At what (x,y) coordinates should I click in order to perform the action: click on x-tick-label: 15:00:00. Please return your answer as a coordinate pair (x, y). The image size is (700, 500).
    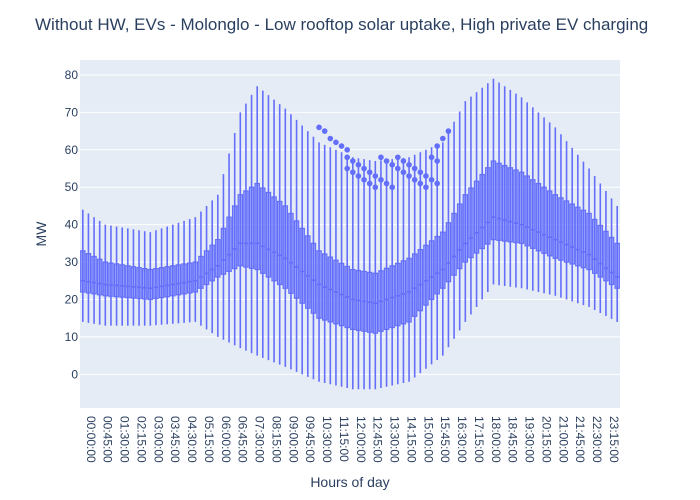
    Looking at the image, I should click on (428, 439).